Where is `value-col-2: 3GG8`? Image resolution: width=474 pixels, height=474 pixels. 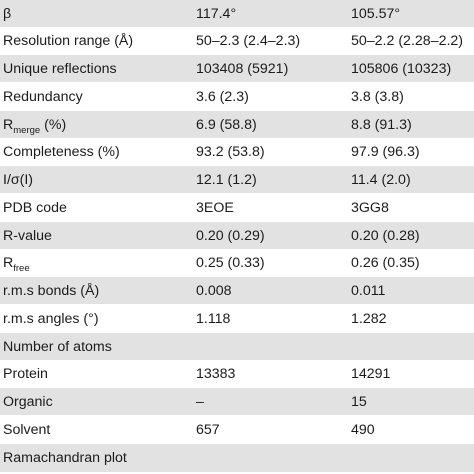 value-col-2: 3GG8 is located at coordinates (370, 207).